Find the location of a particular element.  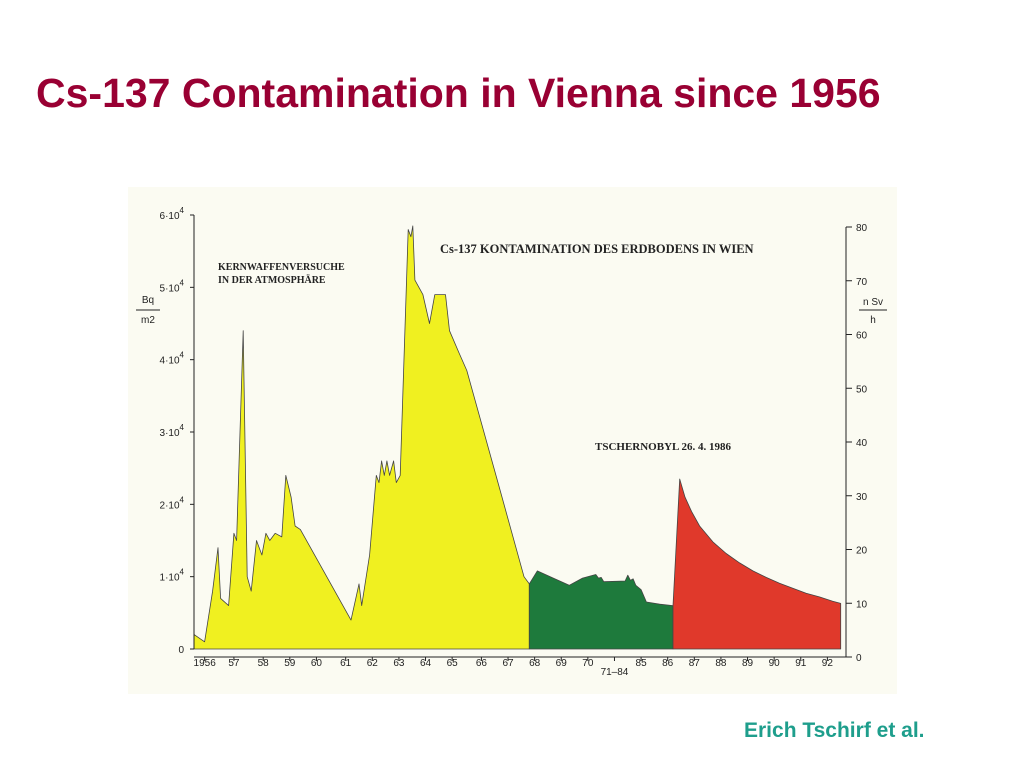

right-tick-label: 40 is located at coordinates (862, 443).